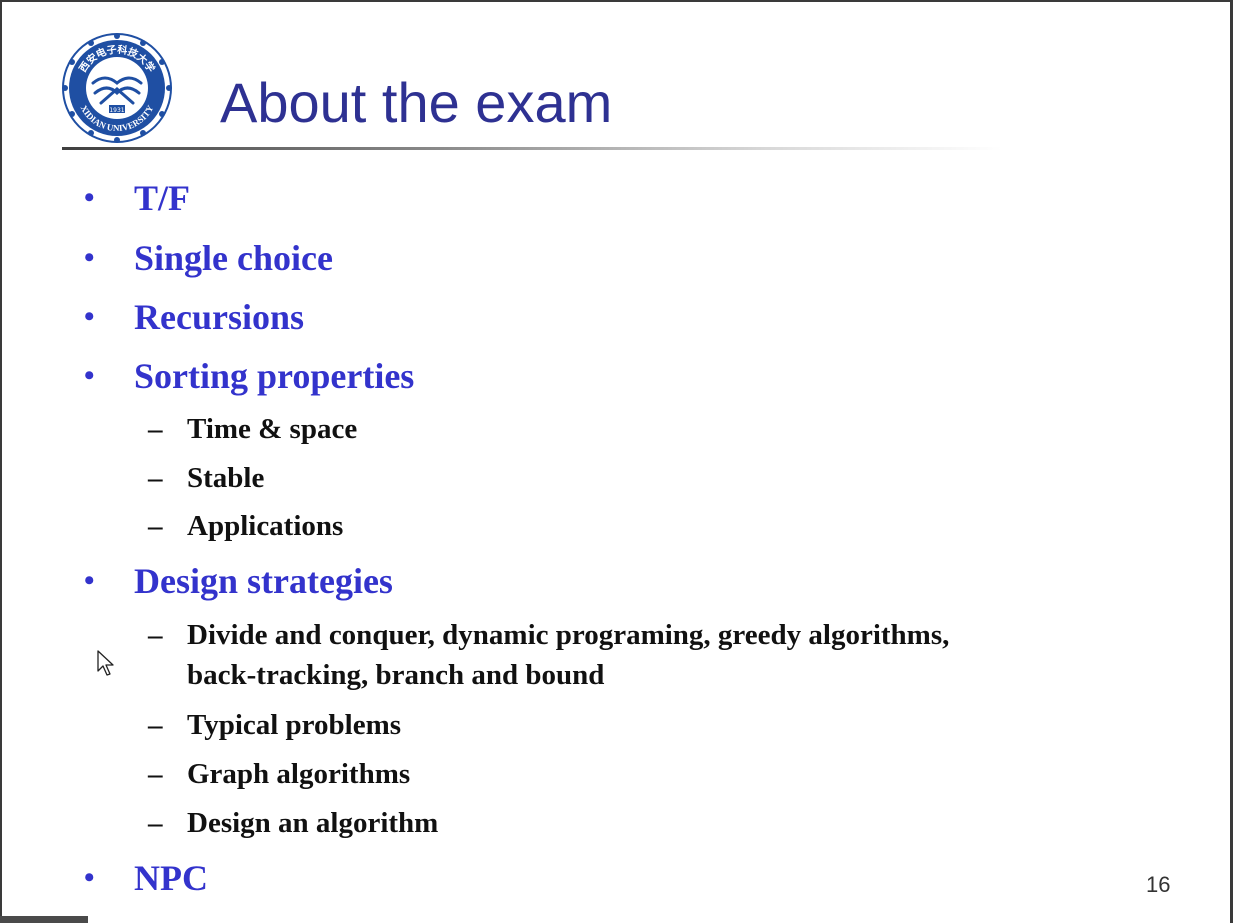 This screenshot has height=923, width=1233. Describe the element at coordinates (116, 110) in the screenshot. I see `svg-text: 1931` at that location.